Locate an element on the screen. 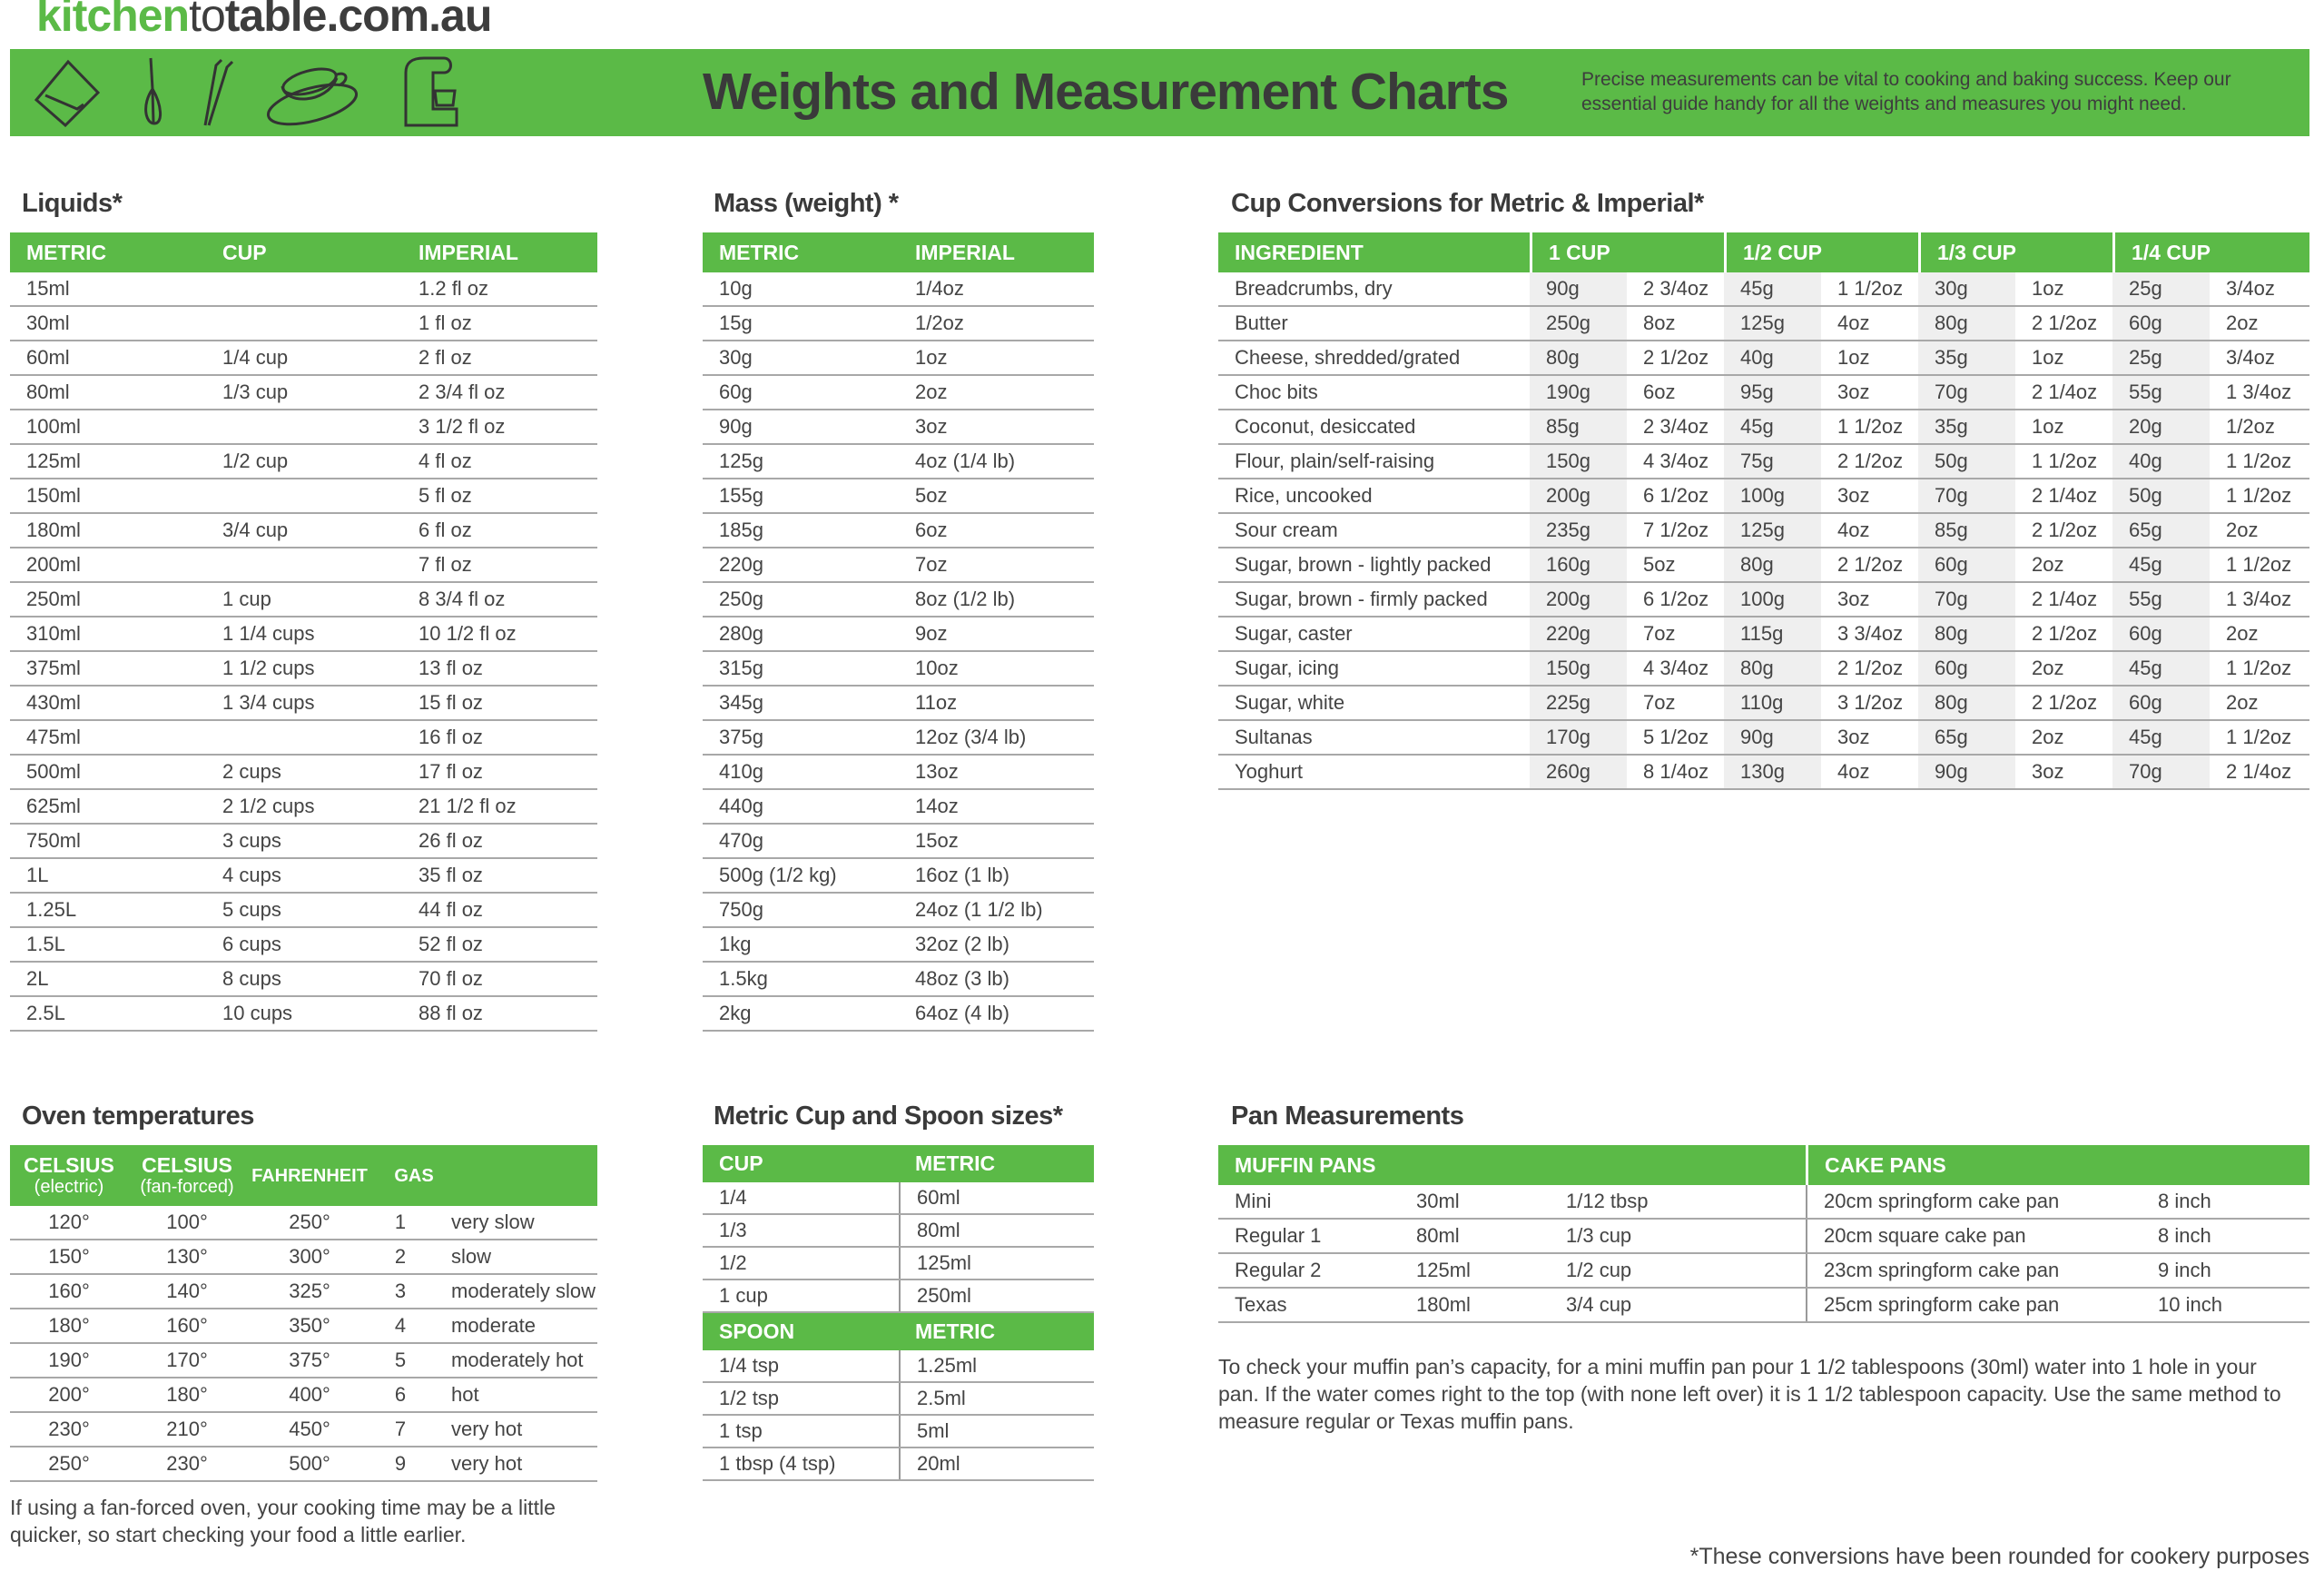  table-cell: 1 3/4oz is located at coordinates (2259, 599).